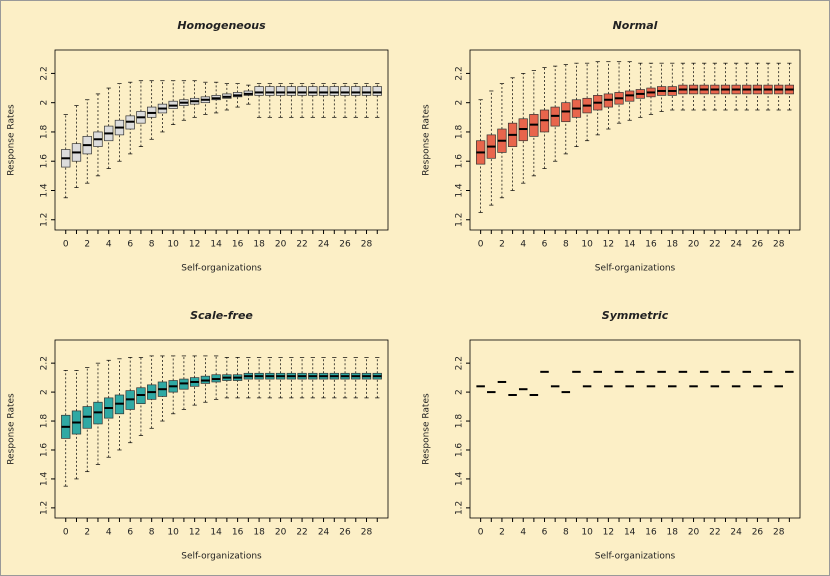 This screenshot has width=830, height=576. Describe the element at coordinates (635, 315) in the screenshot. I see `chart-title: Symmetric` at that location.